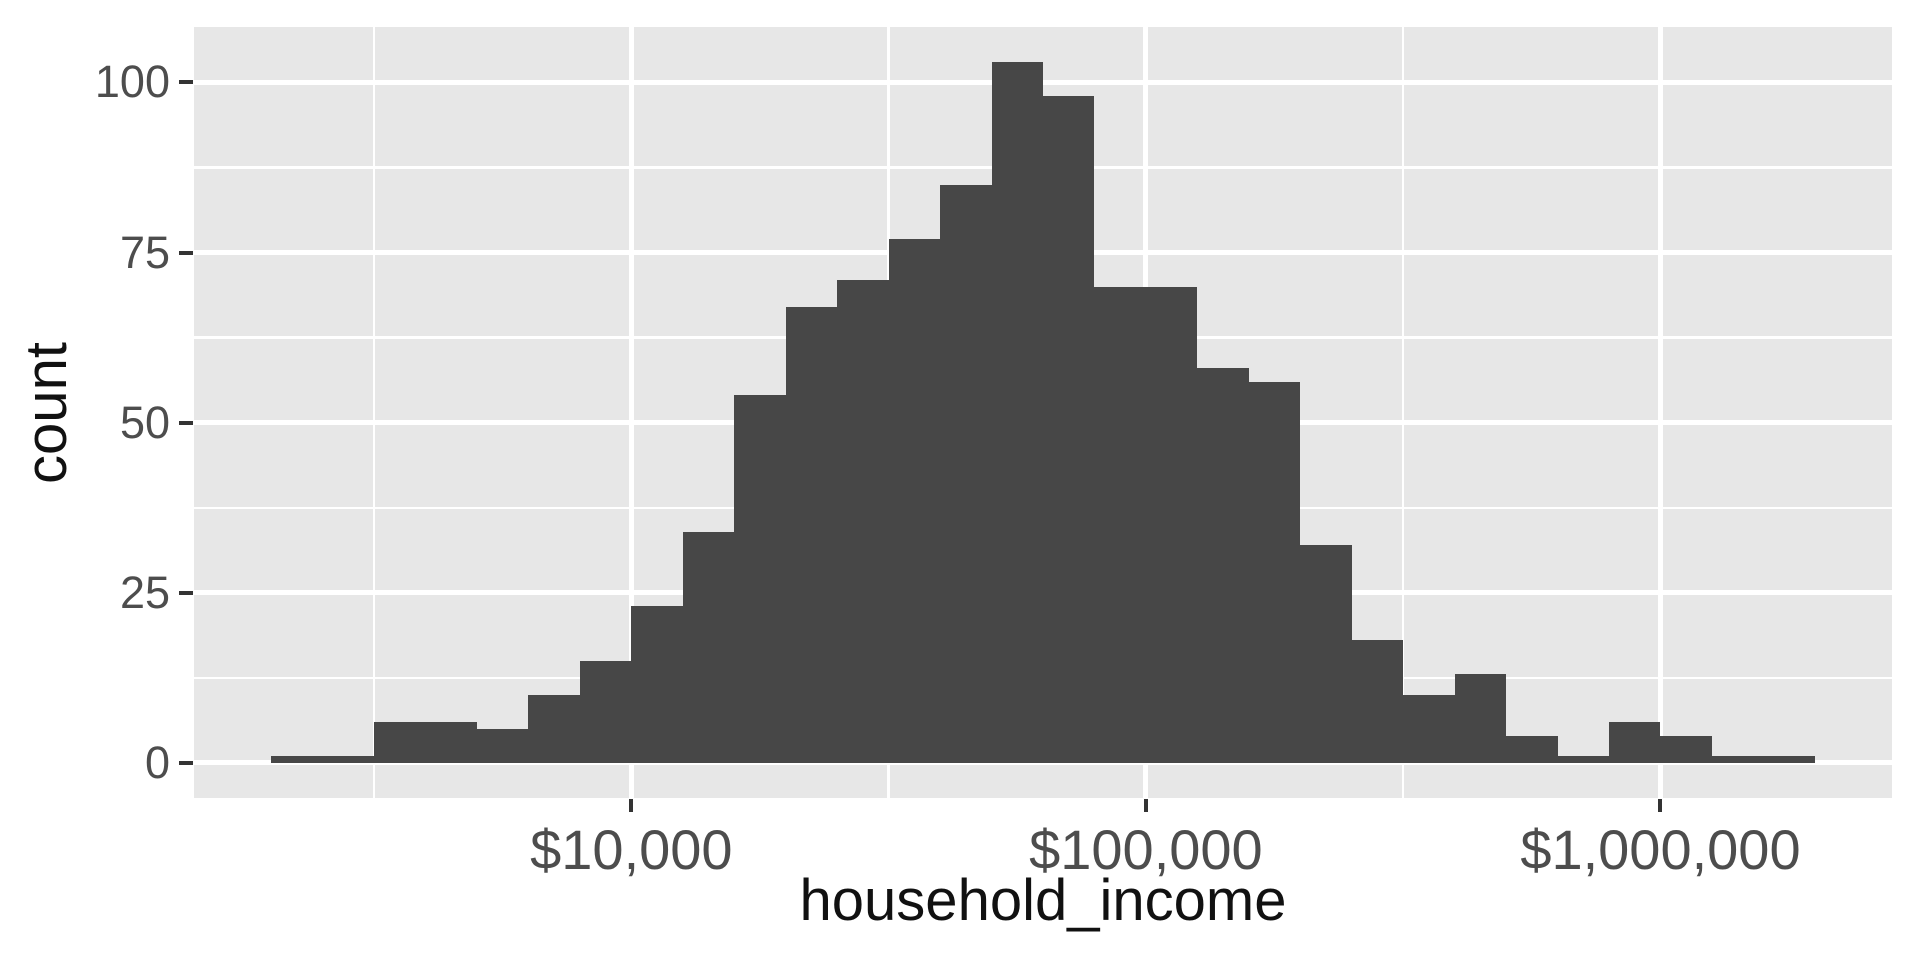 The image size is (1920, 960). I want to click on x-tick-label: $1,000,000, so click(1660, 849).